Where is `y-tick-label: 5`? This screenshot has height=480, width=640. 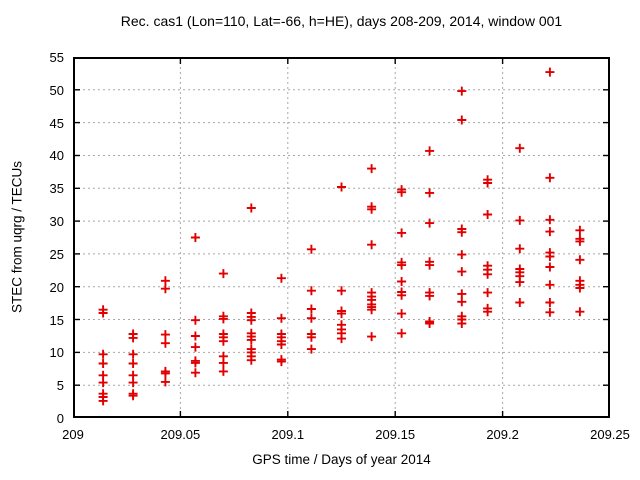 y-tick-label: 5 is located at coordinates (60, 386).